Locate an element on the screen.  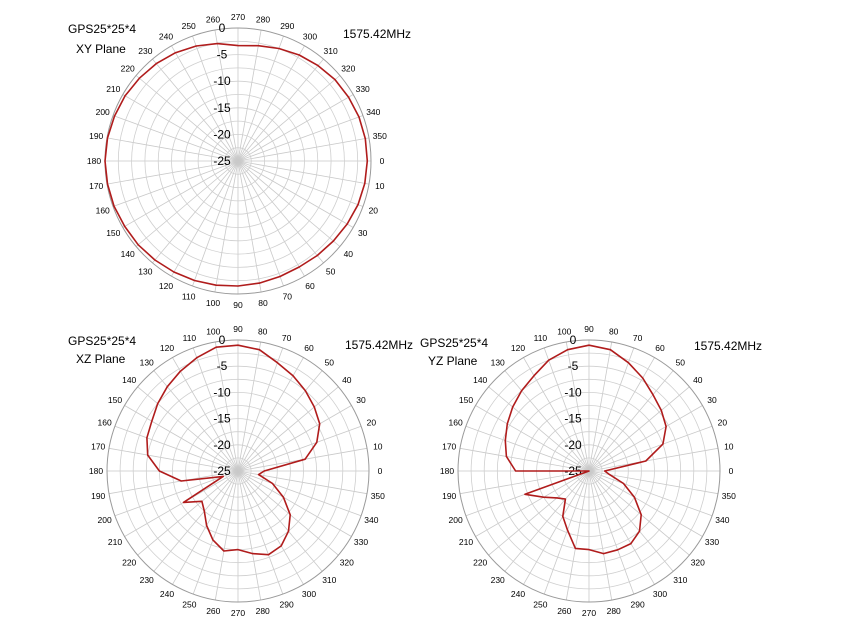
angle-tick-label: 260 is located at coordinates (564, 611).